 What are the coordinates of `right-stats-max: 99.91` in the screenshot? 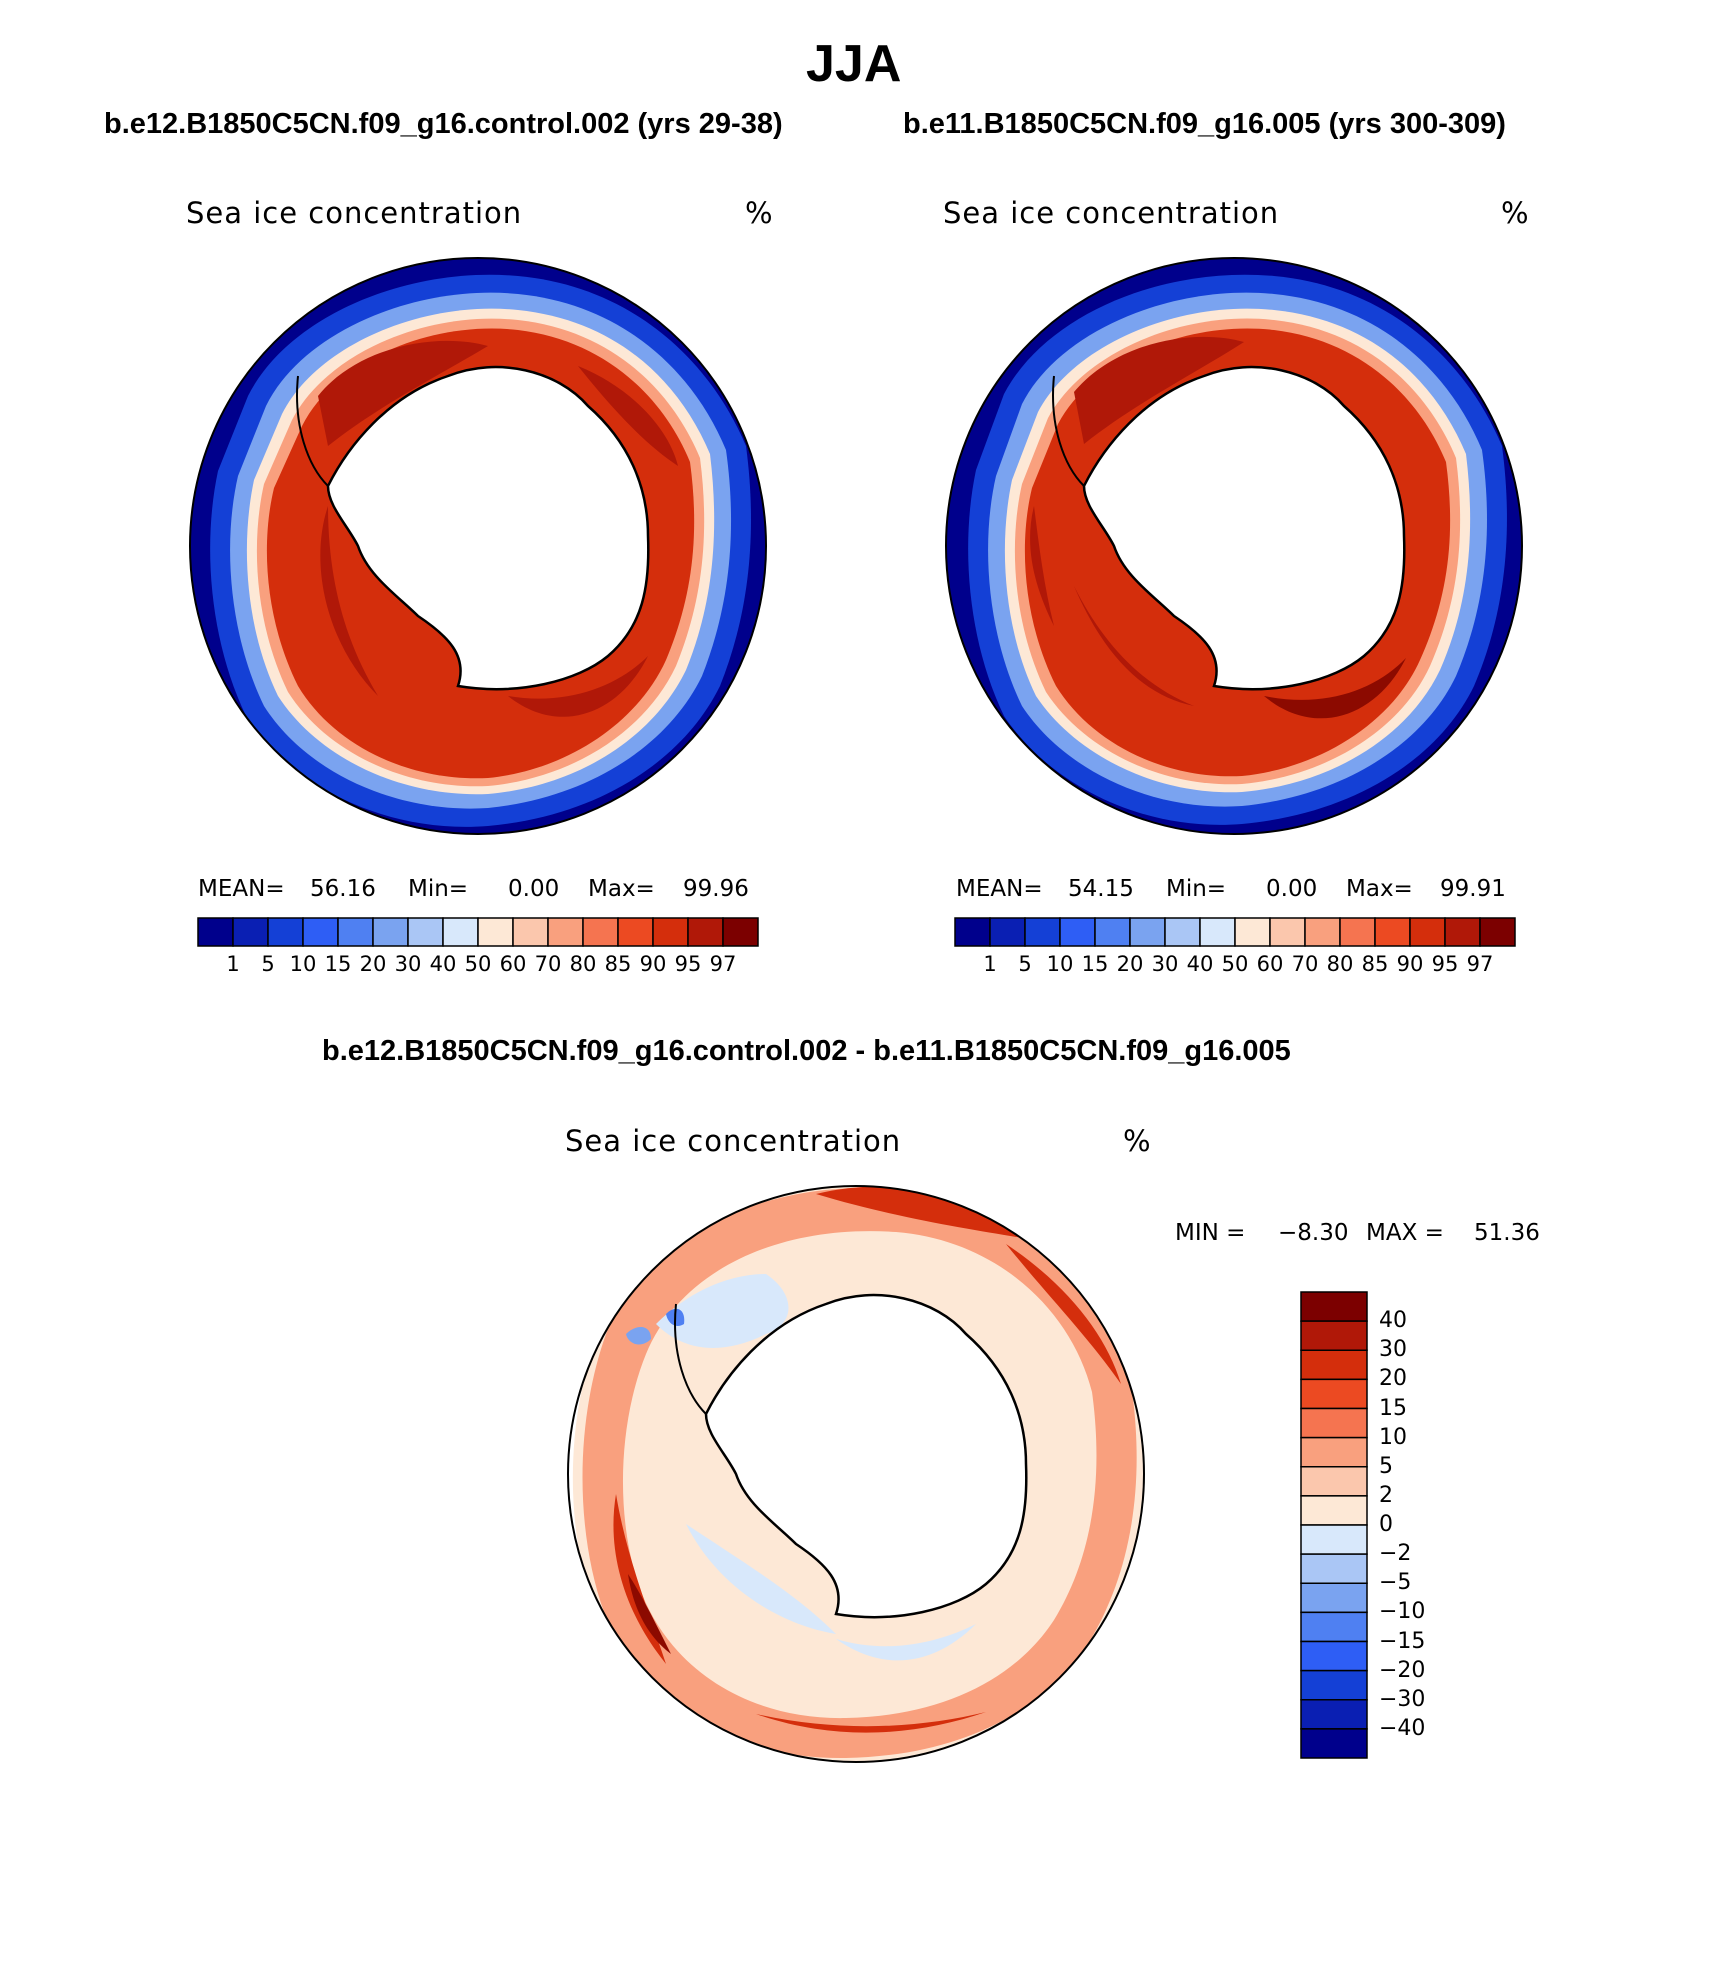 It's located at (1473, 889).